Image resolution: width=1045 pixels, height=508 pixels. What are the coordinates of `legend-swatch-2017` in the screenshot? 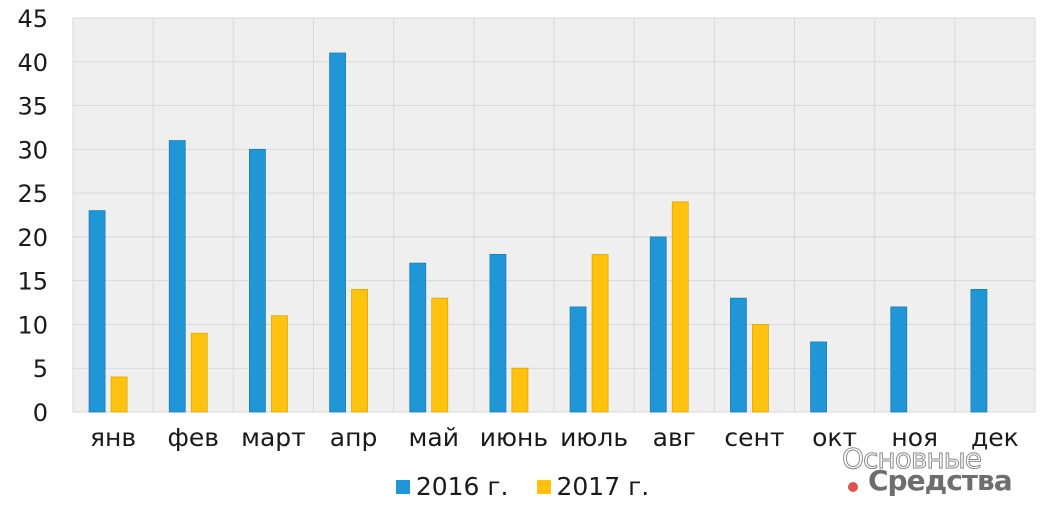 It's located at (543, 486).